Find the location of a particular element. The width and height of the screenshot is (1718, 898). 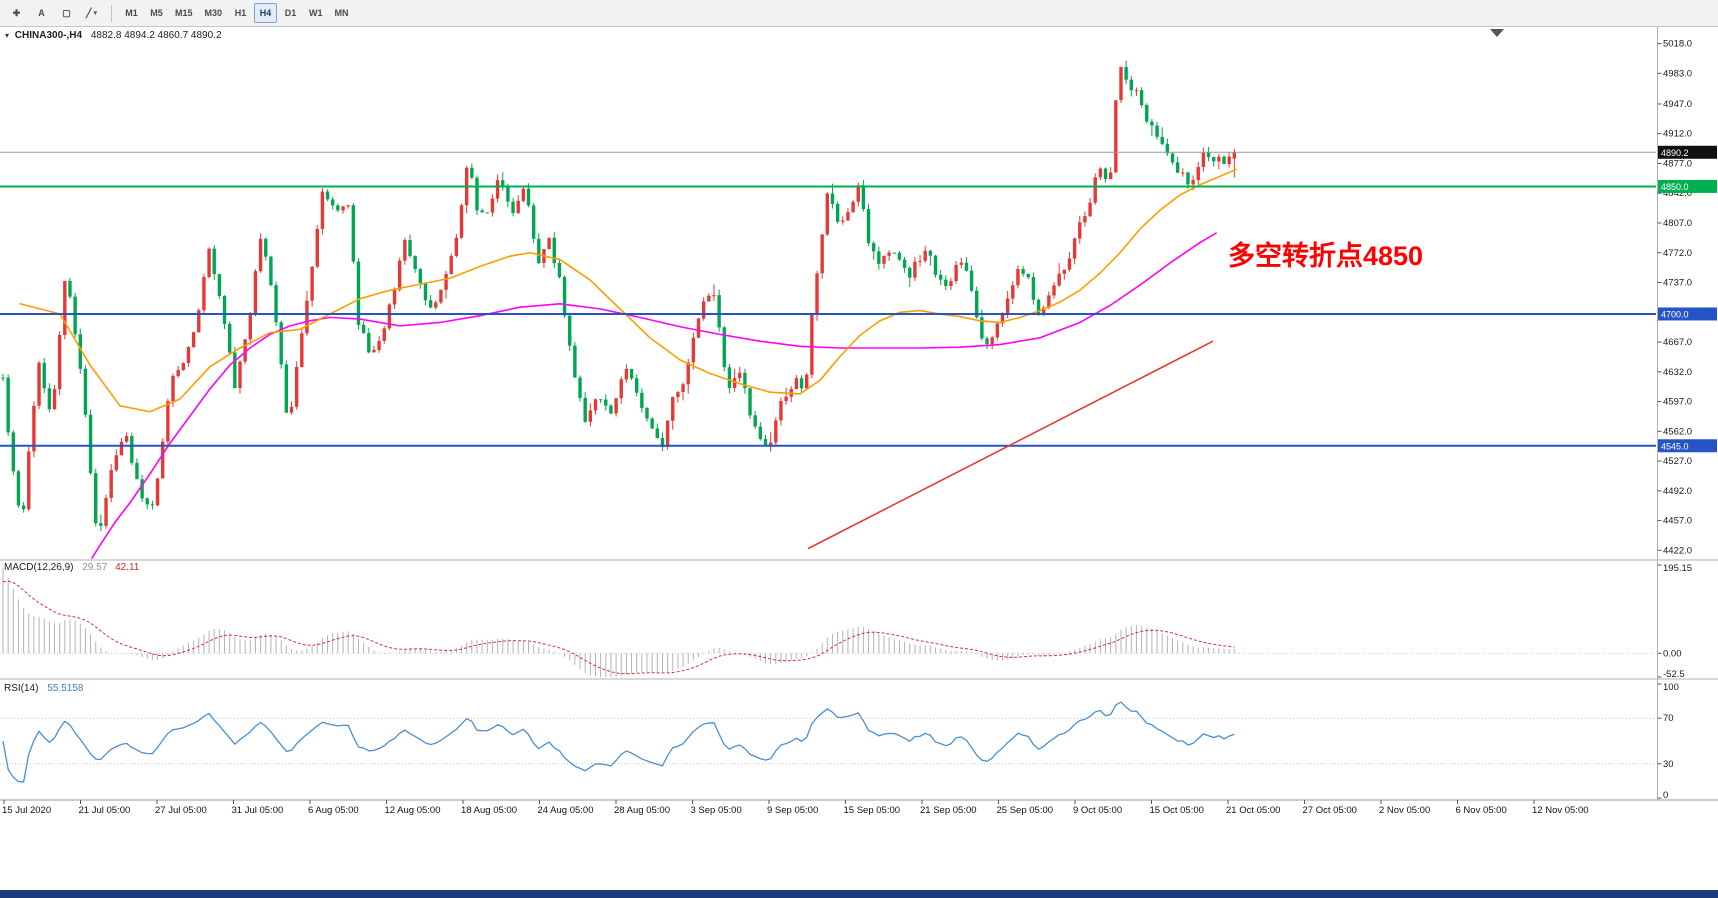

svg-text: 3 Sep 05:00 is located at coordinates (716, 810).